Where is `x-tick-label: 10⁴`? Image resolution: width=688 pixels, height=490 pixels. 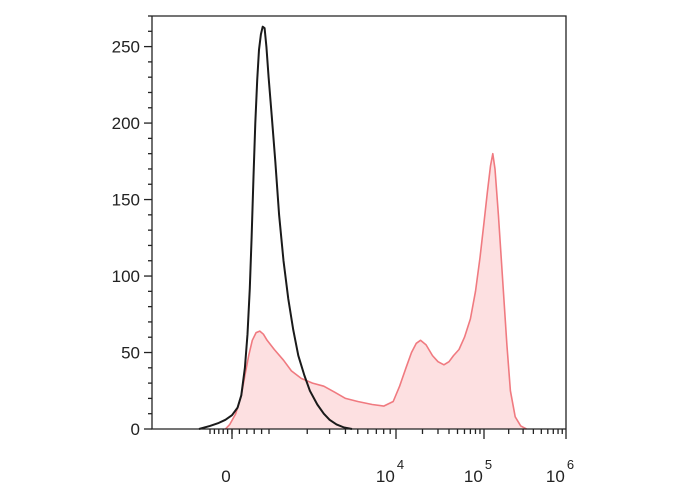 x-tick-label: 10⁴ is located at coordinates (390, 471).